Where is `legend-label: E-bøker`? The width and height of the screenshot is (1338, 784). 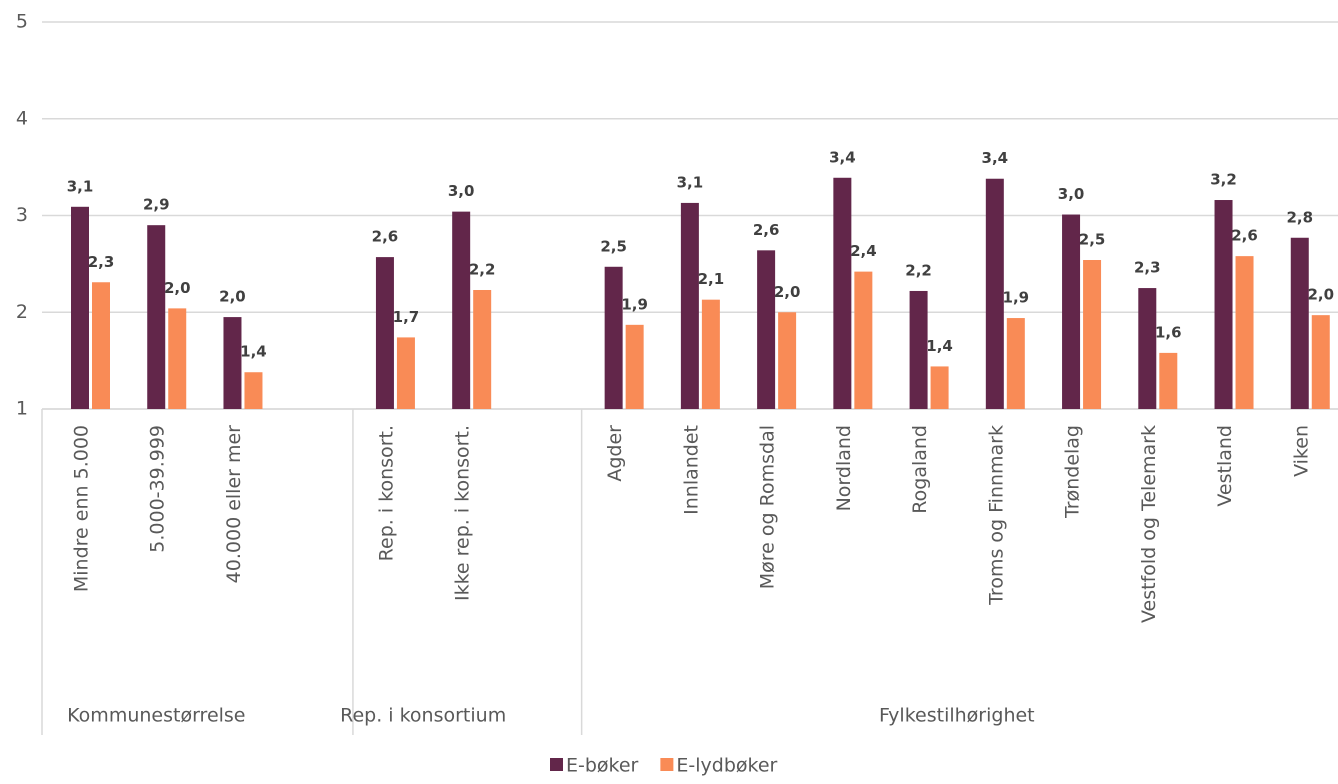
legend-label: E-bøker is located at coordinates (602, 766).